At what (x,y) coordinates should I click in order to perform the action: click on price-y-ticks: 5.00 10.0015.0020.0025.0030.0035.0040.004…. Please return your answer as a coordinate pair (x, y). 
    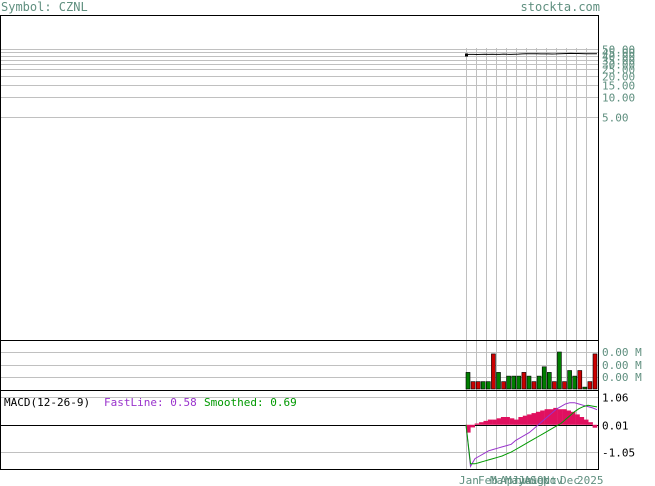
    Looking at the image, I should click on (618, 84).